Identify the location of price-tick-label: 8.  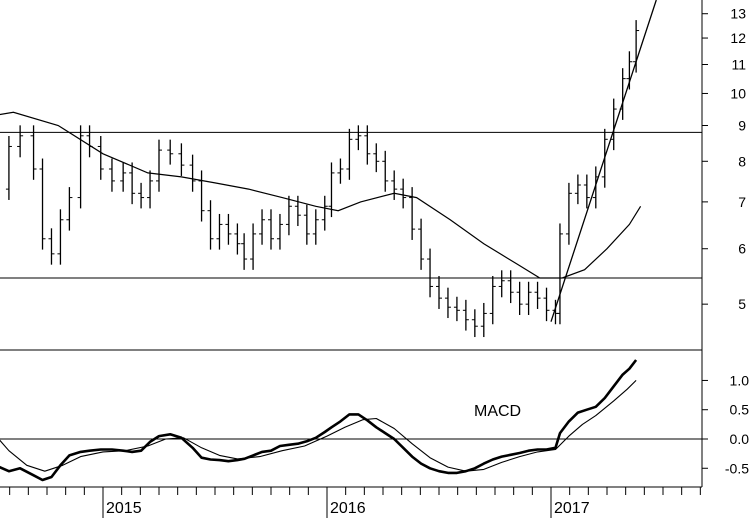
(742, 161).